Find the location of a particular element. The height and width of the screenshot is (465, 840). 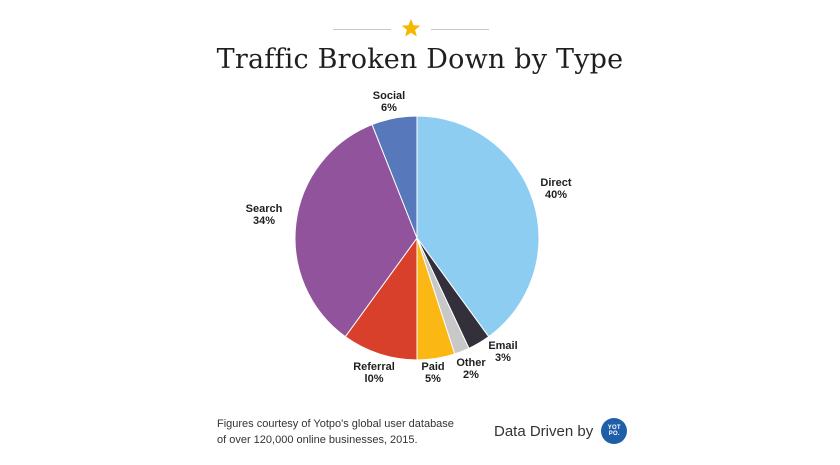

source-note-line-2: of over 120,000 online businesses, 2015. is located at coordinates (317, 440).